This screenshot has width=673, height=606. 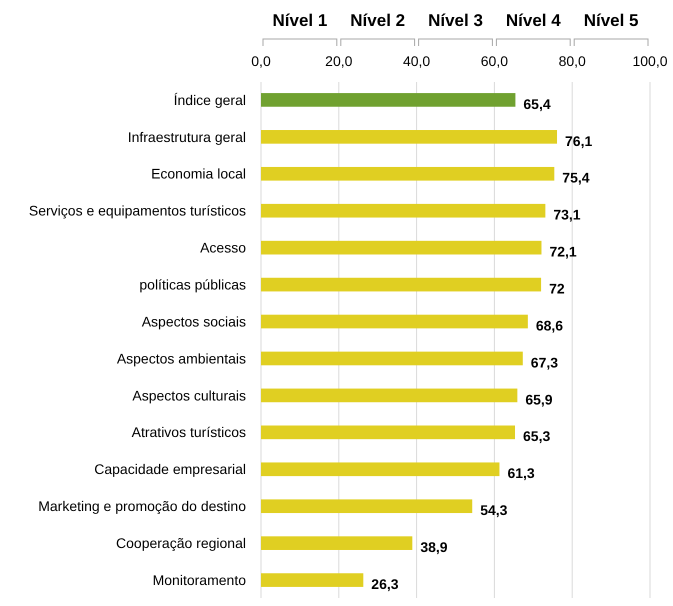 What do you see at coordinates (550, 325) in the screenshot?
I see `data-label: 68,6` at bounding box center [550, 325].